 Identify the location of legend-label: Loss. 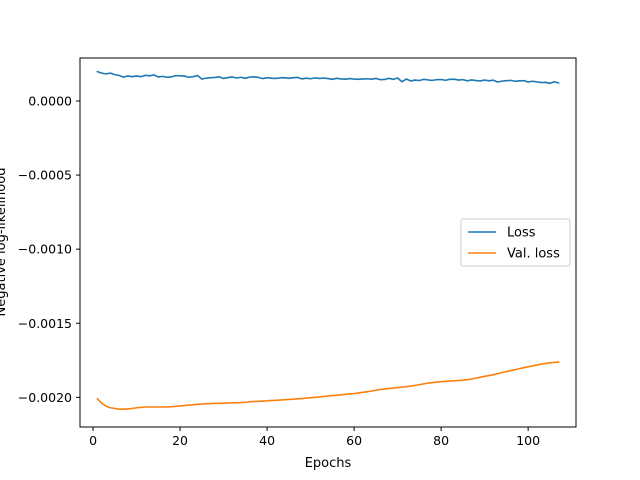
(521, 233).